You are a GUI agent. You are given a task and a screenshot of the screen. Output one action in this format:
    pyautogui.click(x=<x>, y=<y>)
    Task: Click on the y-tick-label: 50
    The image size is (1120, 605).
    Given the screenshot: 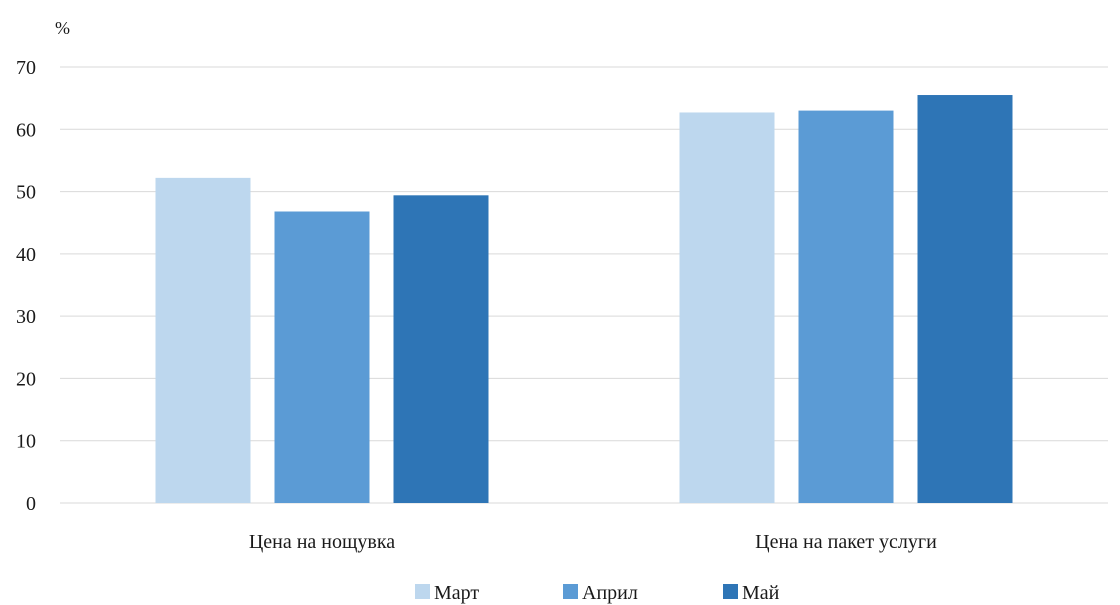 What is the action you would take?
    pyautogui.click(x=26, y=193)
    